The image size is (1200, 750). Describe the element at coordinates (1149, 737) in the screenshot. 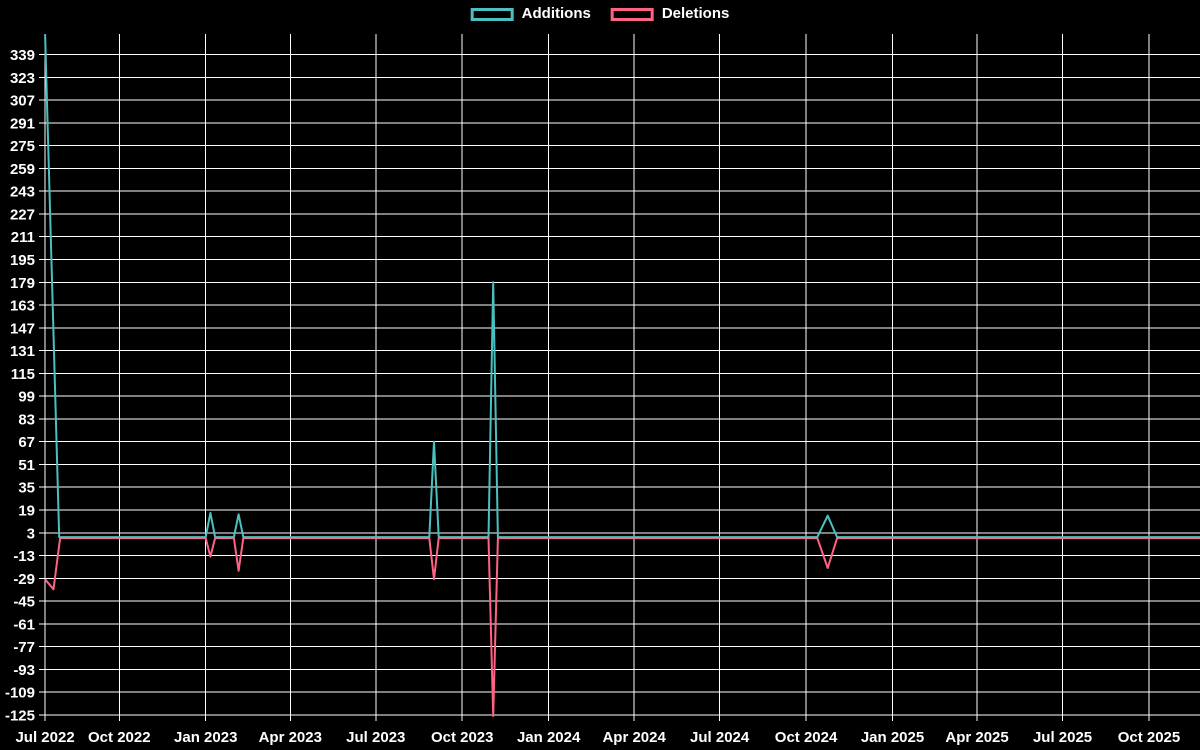

I see `svg-text: Oct 2025` at that location.